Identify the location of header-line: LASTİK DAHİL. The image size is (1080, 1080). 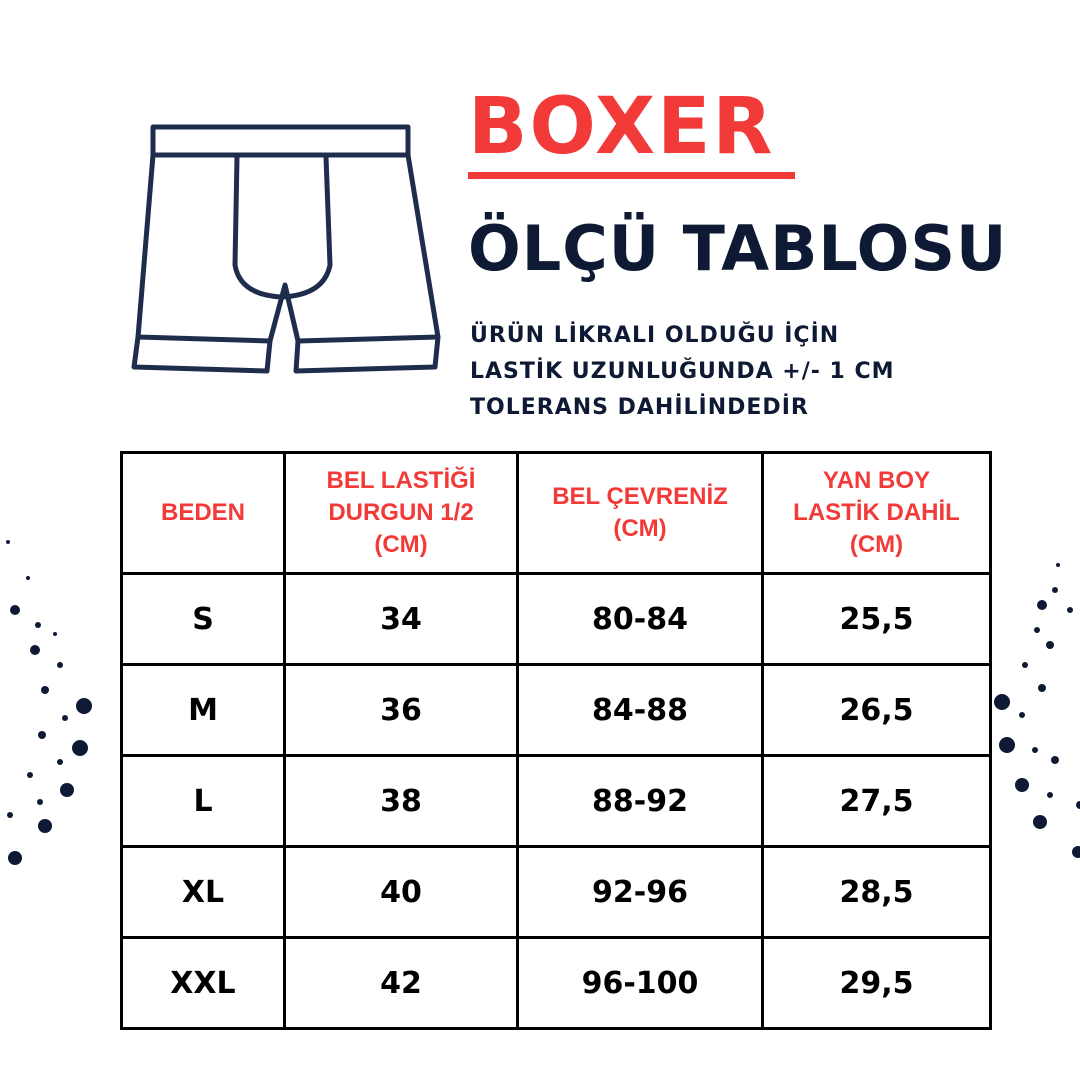
(876, 512).